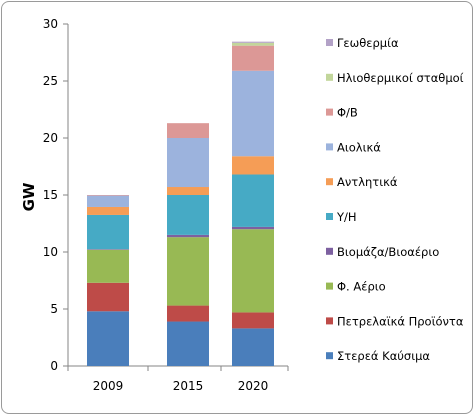 The height and width of the screenshot is (417, 476). What do you see at coordinates (29, 196) in the screenshot?
I see `y-axis-label: GW` at bounding box center [29, 196].